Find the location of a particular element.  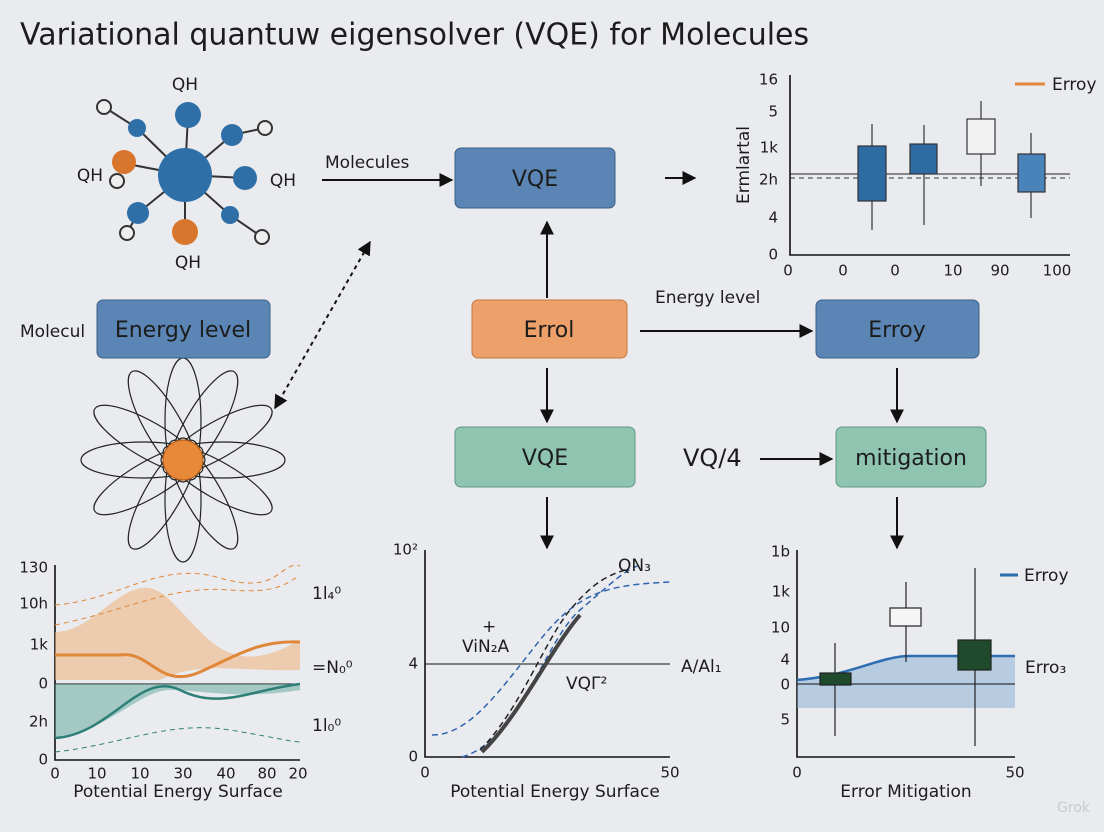

y-tick-label: 10h is located at coordinates (33, 604).